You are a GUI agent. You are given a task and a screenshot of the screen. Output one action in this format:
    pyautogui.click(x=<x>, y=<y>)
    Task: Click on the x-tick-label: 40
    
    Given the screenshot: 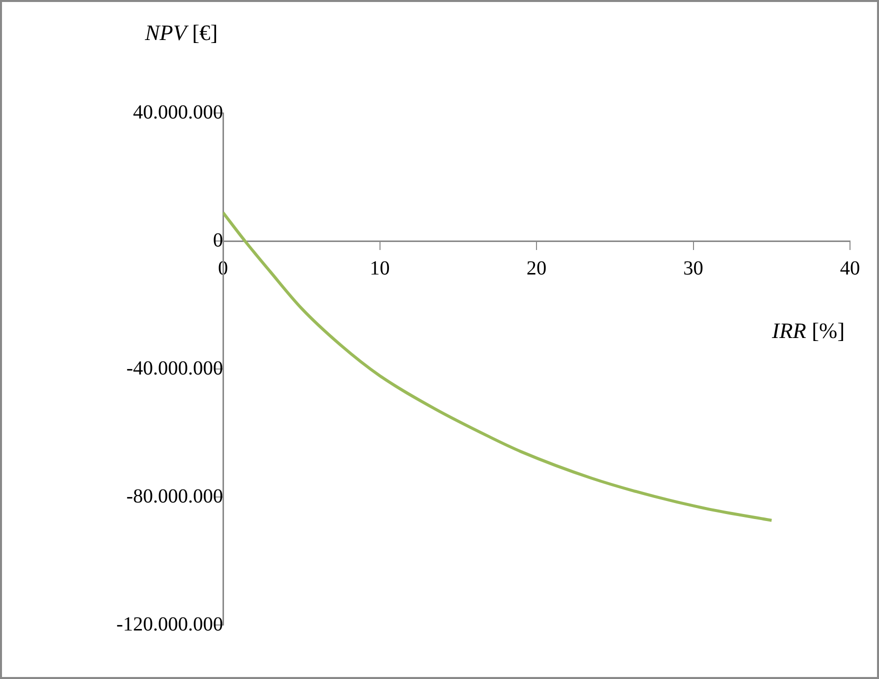 What is the action you would take?
    pyautogui.click(x=850, y=268)
    